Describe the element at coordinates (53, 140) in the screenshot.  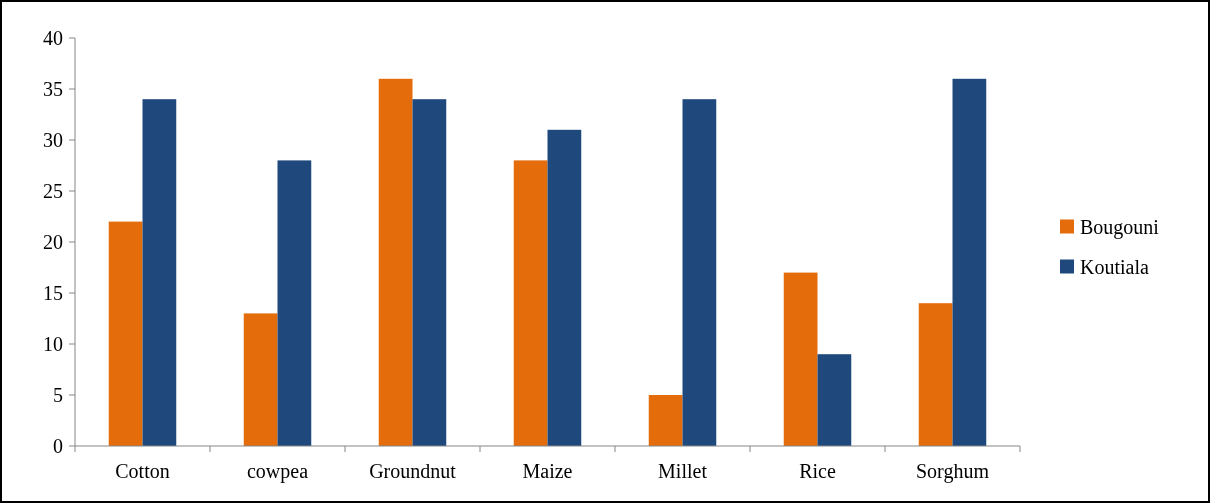
I see `y-tick-label: 30` at that location.